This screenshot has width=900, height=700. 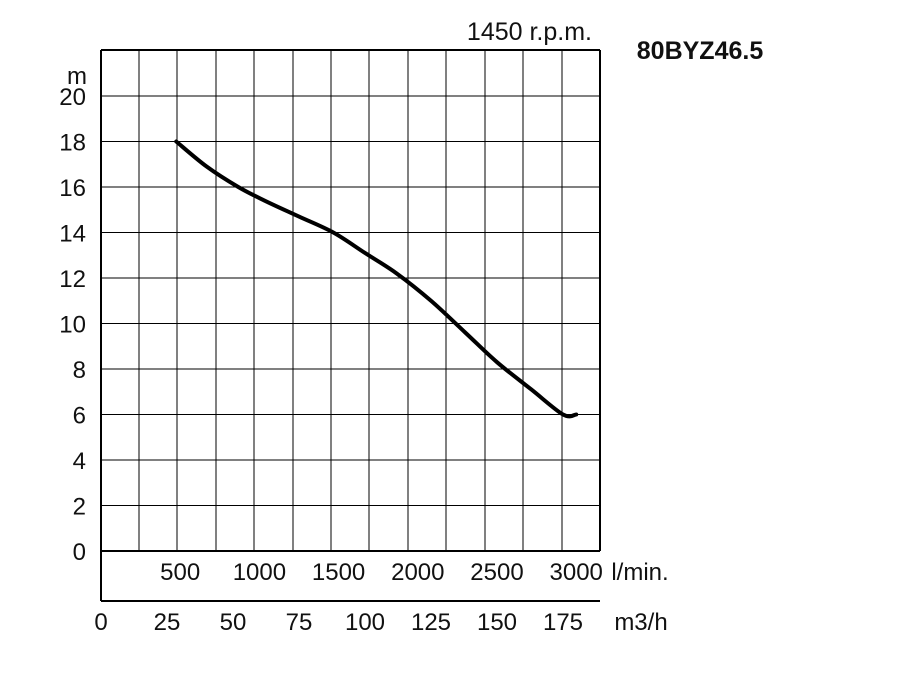 What do you see at coordinates (299, 622) in the screenshot?
I see `x-tick-label-m3h: 75` at bounding box center [299, 622].